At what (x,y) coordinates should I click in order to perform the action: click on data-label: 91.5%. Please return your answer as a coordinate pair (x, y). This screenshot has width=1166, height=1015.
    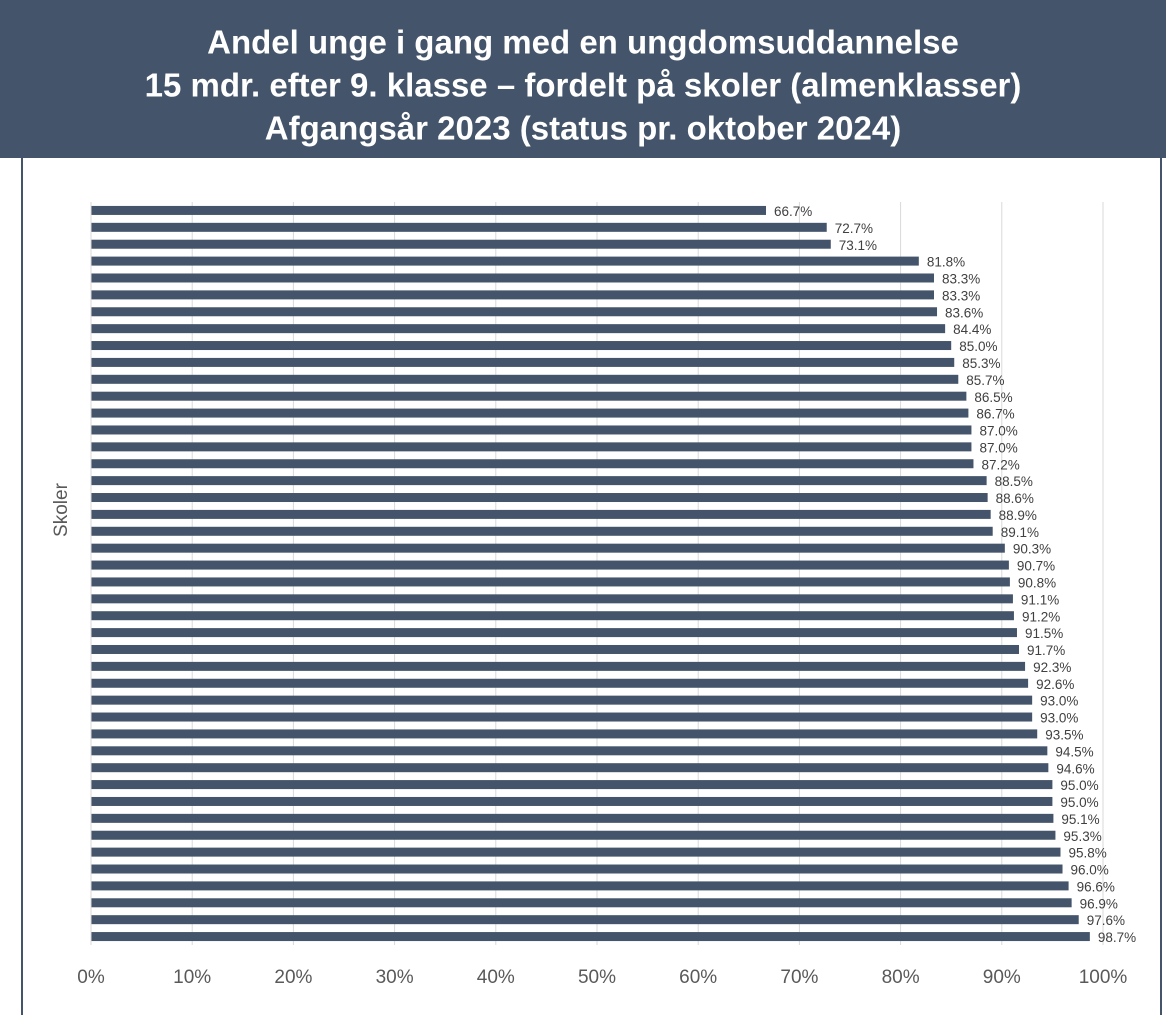
    Looking at the image, I should click on (1044, 633).